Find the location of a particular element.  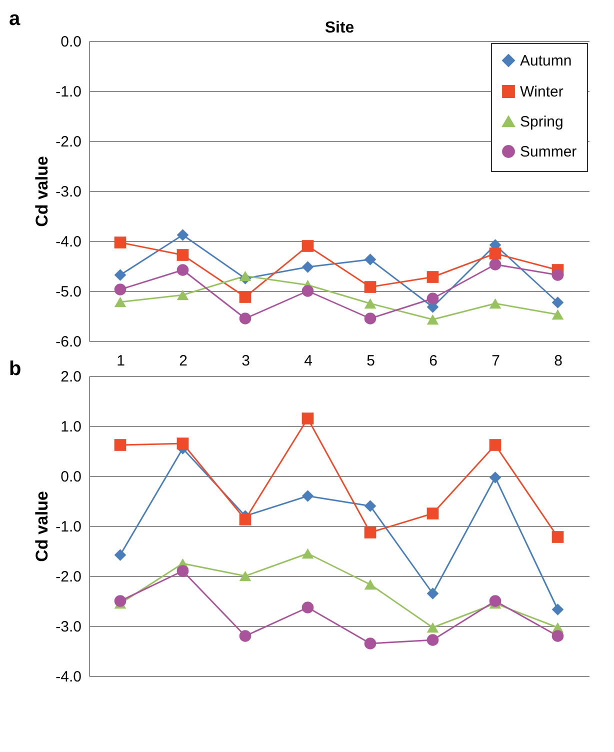

chart-title: a is located at coordinates (15, 19).